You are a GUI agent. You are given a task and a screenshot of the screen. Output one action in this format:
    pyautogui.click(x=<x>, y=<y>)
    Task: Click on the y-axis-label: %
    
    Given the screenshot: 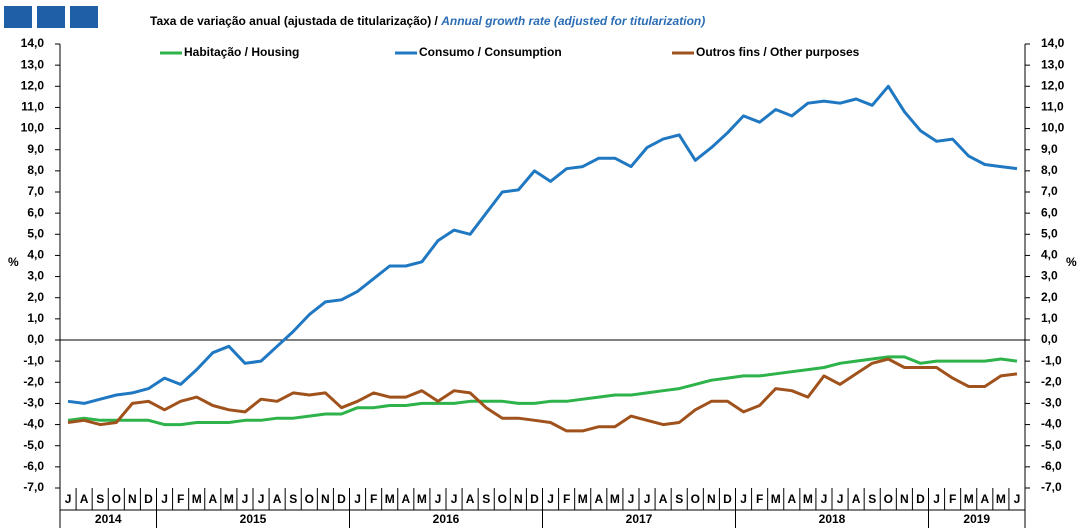 What is the action you would take?
    pyautogui.click(x=1071, y=262)
    